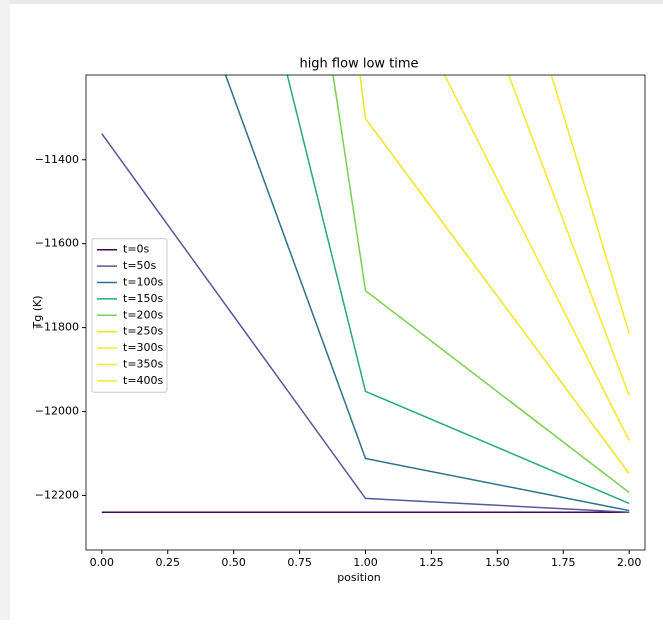 This screenshot has height=624, width=663. I want to click on y-tick-label: −11600, so click(57, 243).